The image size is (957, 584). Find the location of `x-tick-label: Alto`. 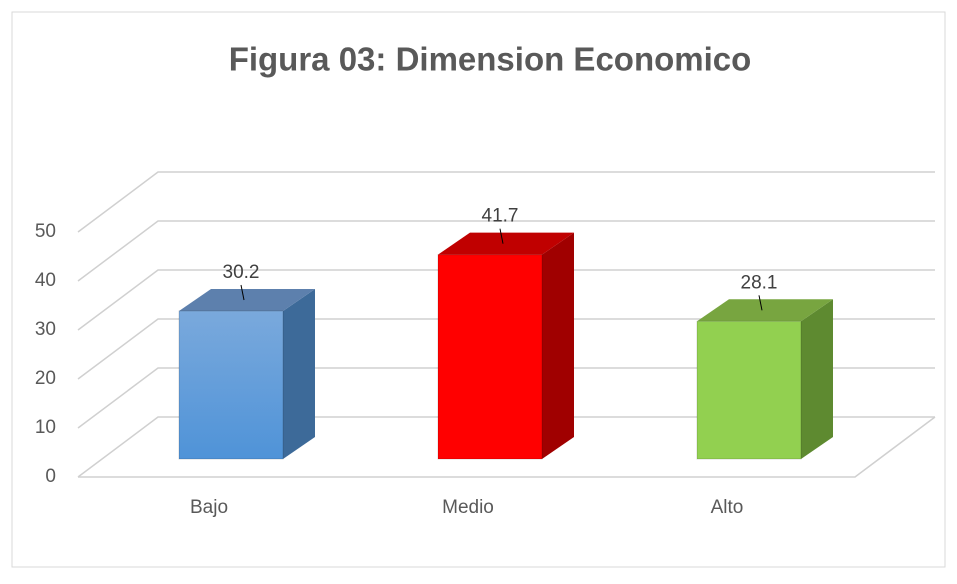

x-tick-label: Alto is located at coordinates (727, 507).